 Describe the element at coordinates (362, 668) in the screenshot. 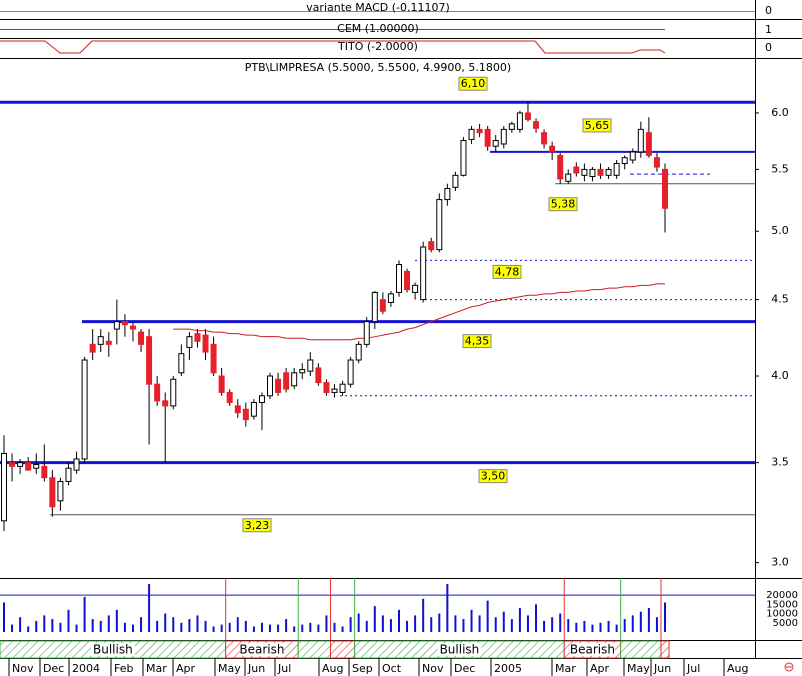

I see `x-tick-label: Sep` at that location.